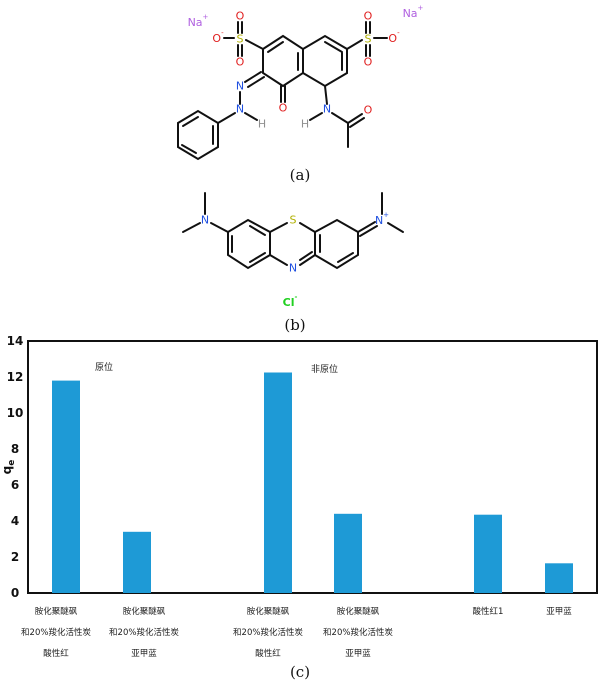 The width and height of the screenshot is (600, 686). I want to click on nitrogen-cation: N+, so click(382, 219).